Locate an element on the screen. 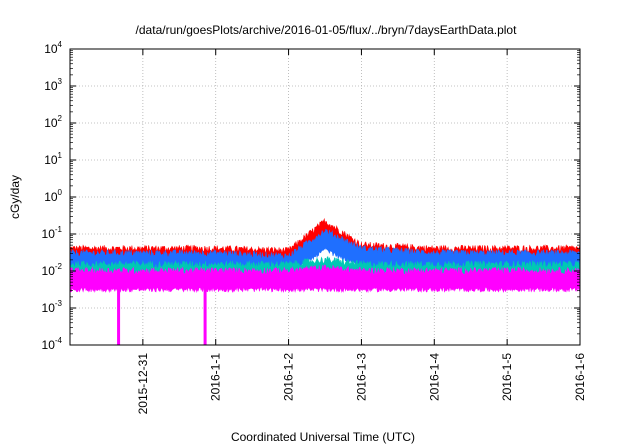  x-axis-label: Coordinated Universal Time (UTC) is located at coordinates (323, 437).